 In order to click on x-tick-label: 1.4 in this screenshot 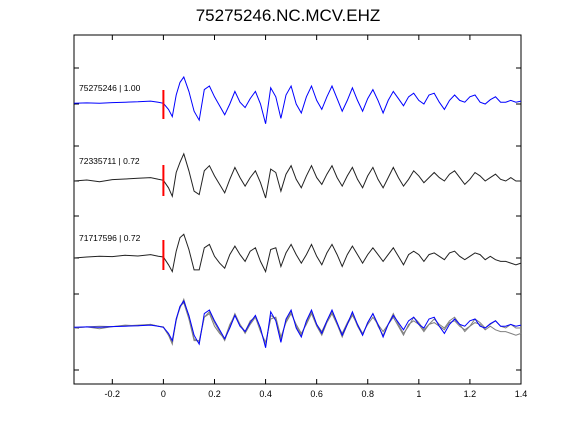, I will do `click(521, 394)`.